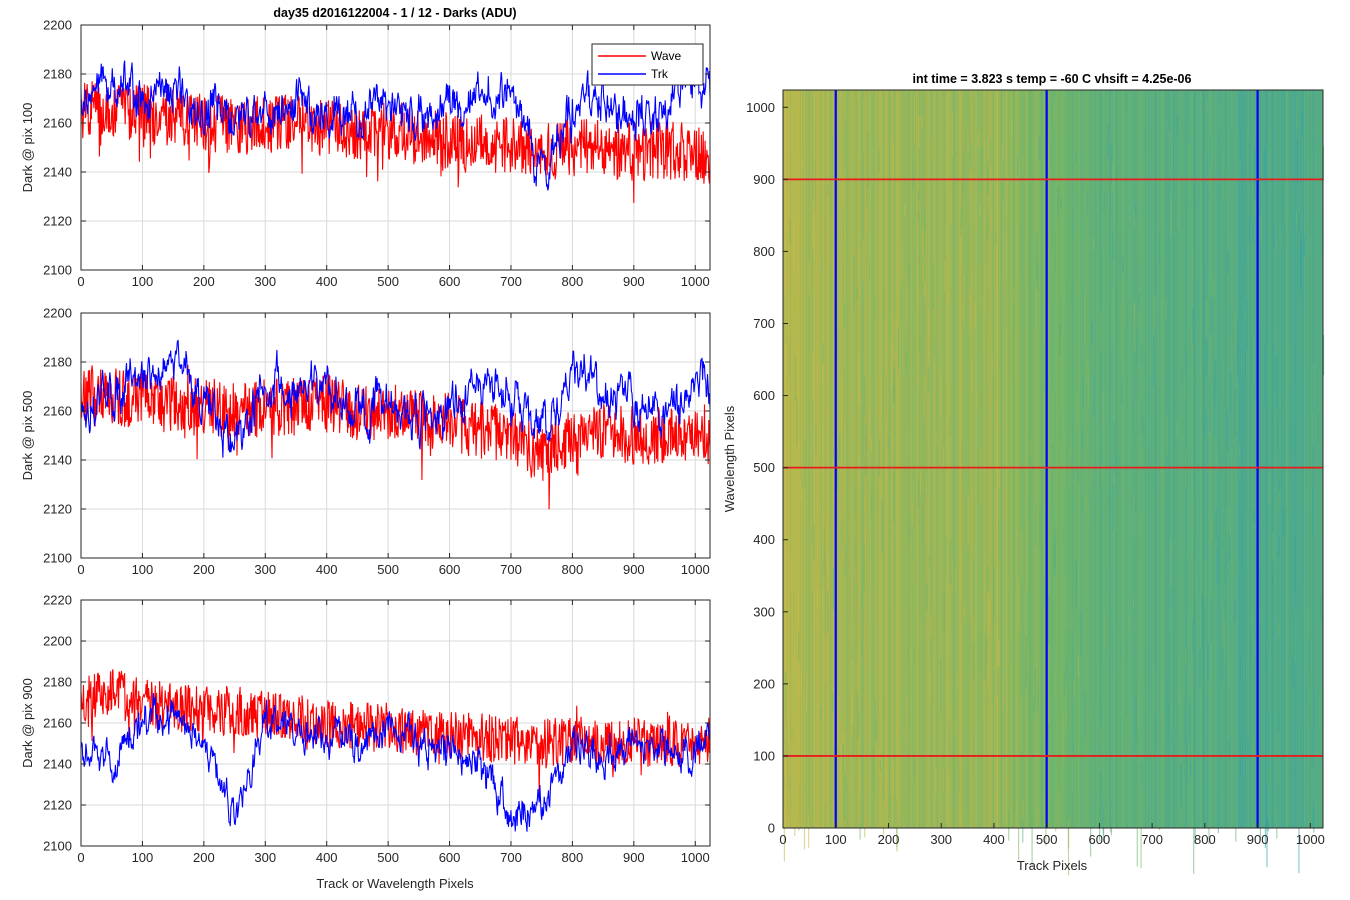  Describe the element at coordinates (204, 857) in the screenshot. I see `x-tick-label: 200` at that location.